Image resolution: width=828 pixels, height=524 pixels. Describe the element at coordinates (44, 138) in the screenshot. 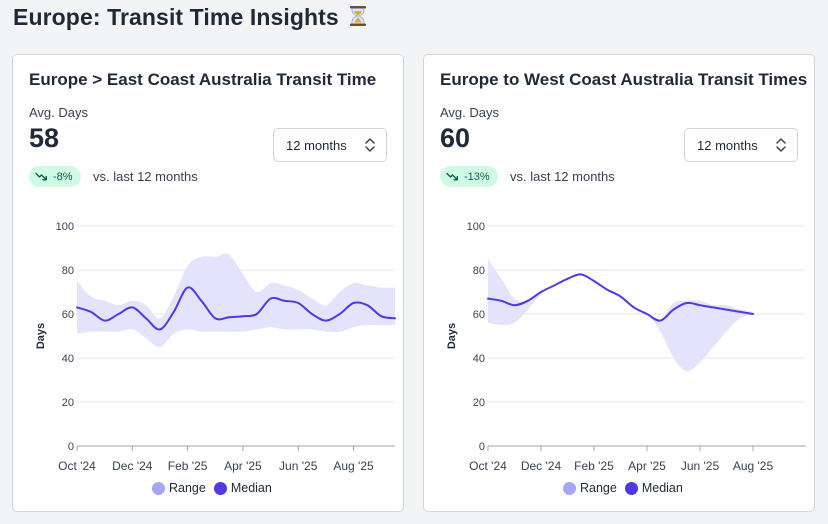

I see `avg-days-value: 58` at that location.